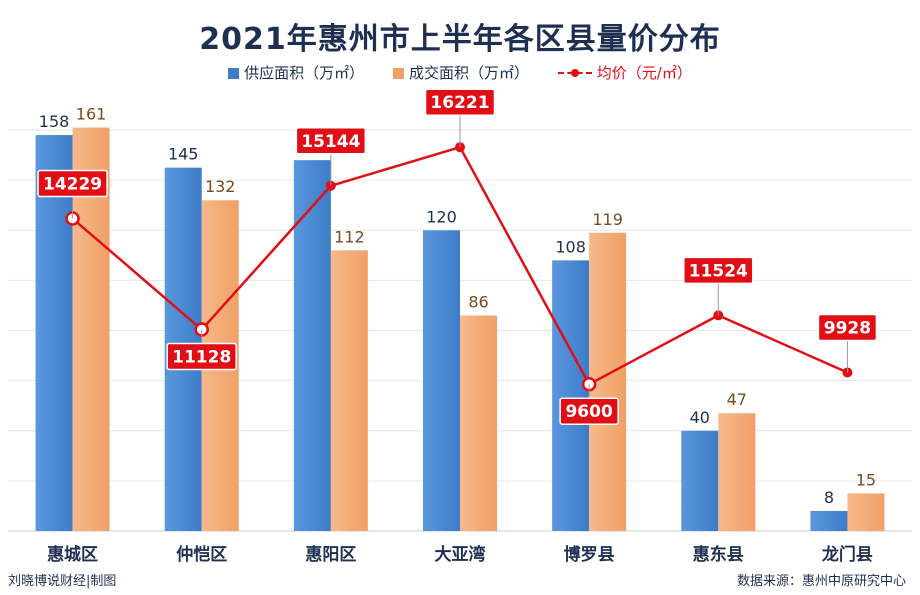 The width and height of the screenshot is (920, 595). Describe the element at coordinates (304, 73) in the screenshot. I see `legend-label-supply: 供应面积（万㎡）` at that location.